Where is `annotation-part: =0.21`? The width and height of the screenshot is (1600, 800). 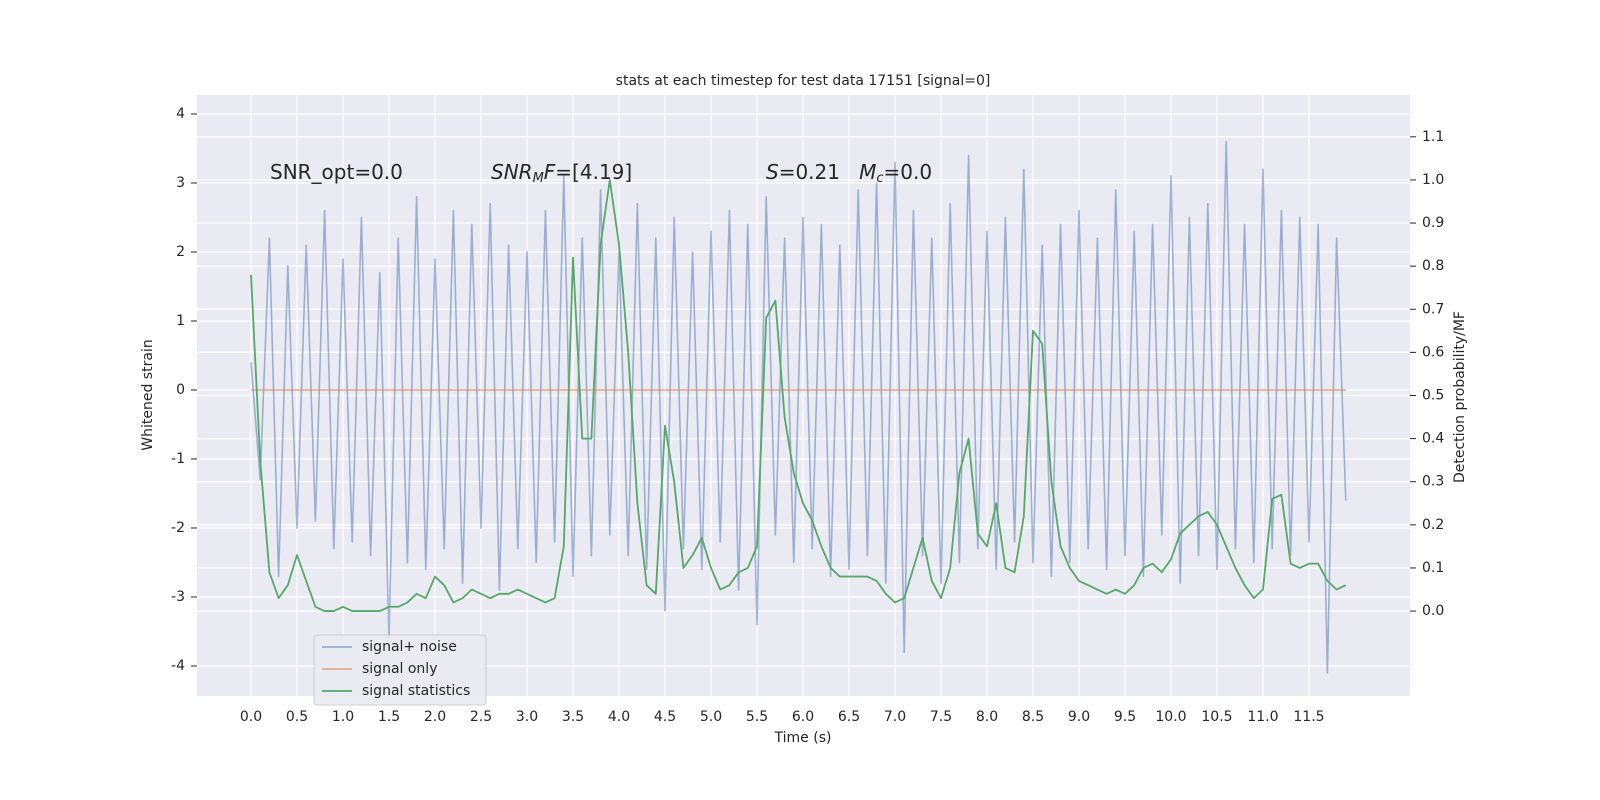
annotation-part: =0.21 is located at coordinates (819, 172).